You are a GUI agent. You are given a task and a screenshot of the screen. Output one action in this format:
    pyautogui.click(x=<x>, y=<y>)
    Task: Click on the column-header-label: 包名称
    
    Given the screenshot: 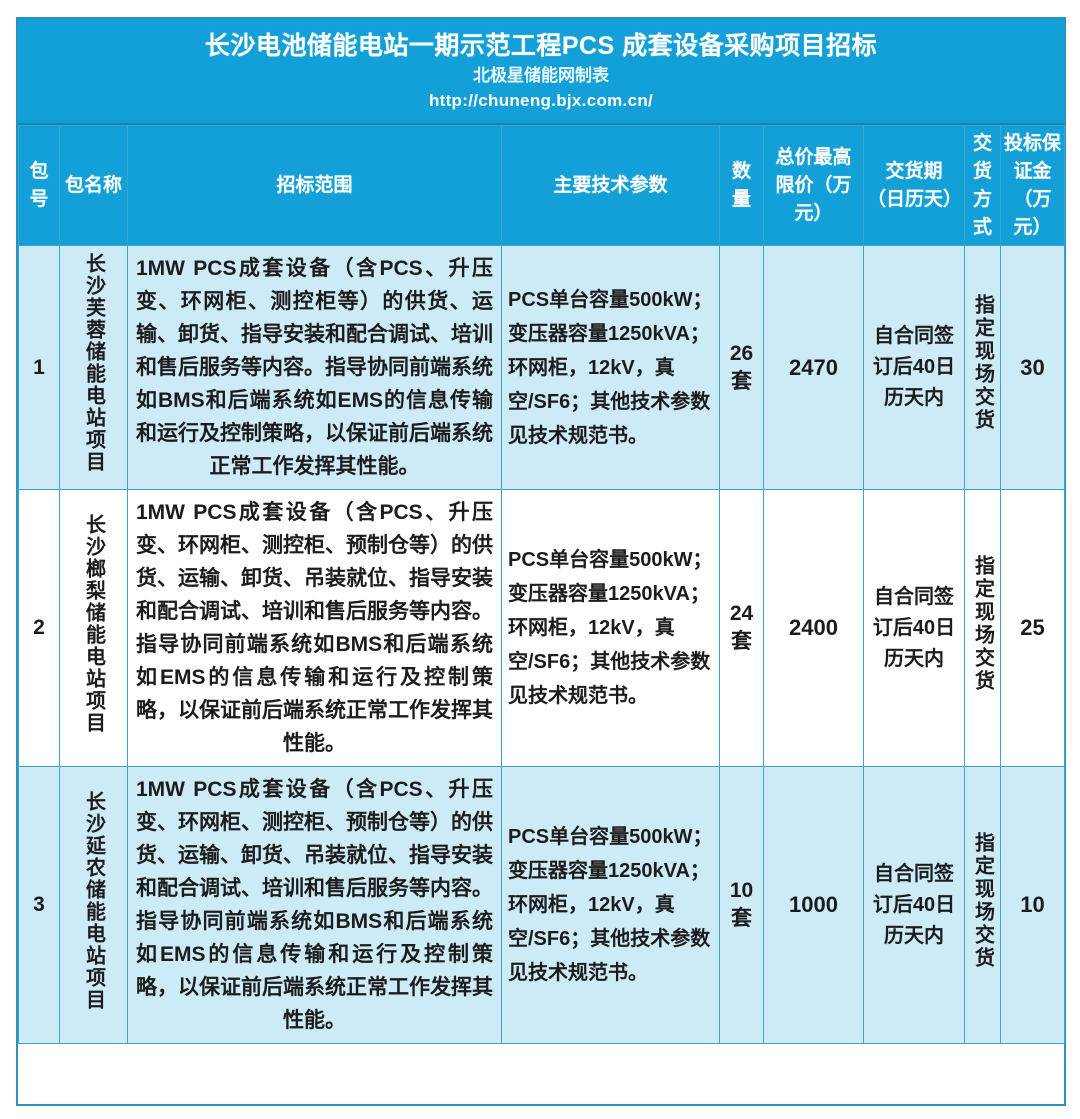 What is the action you would take?
    pyautogui.click(x=93, y=185)
    